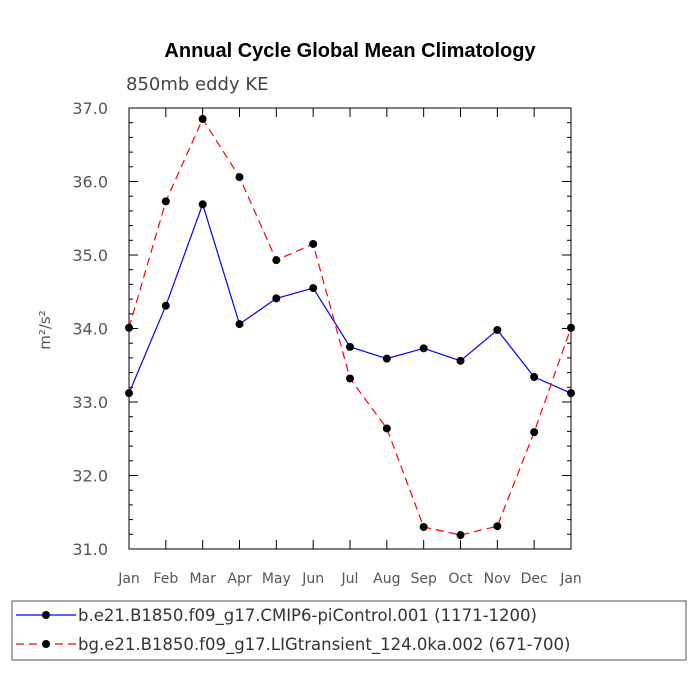 The image size is (700, 700). Describe the element at coordinates (90, 182) in the screenshot. I see `y-tick-label: 36.0` at that location.